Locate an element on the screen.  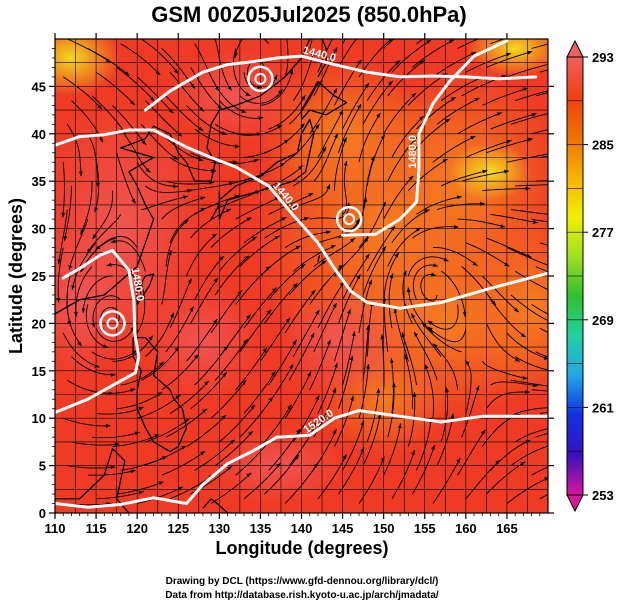
center-ring-outer is located at coordinates (349, 219).